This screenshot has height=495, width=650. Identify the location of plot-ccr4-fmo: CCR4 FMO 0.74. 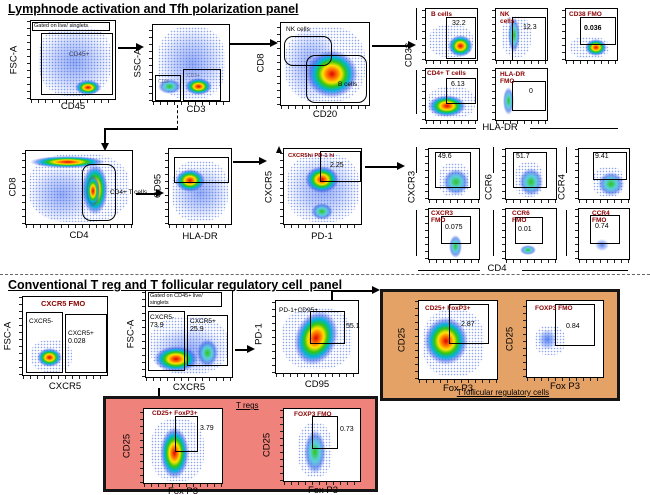
(602, 235).